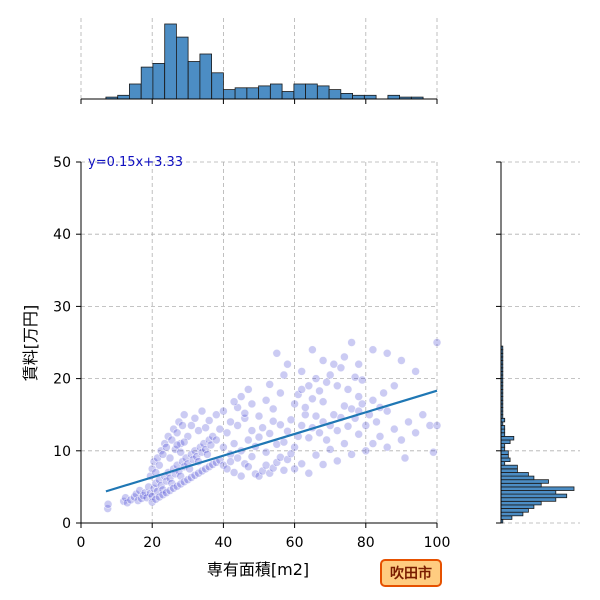 The image size is (600, 600). What do you see at coordinates (30, 343) in the screenshot?
I see `y-axis-label: 賃料[万円]` at bounding box center [30, 343].